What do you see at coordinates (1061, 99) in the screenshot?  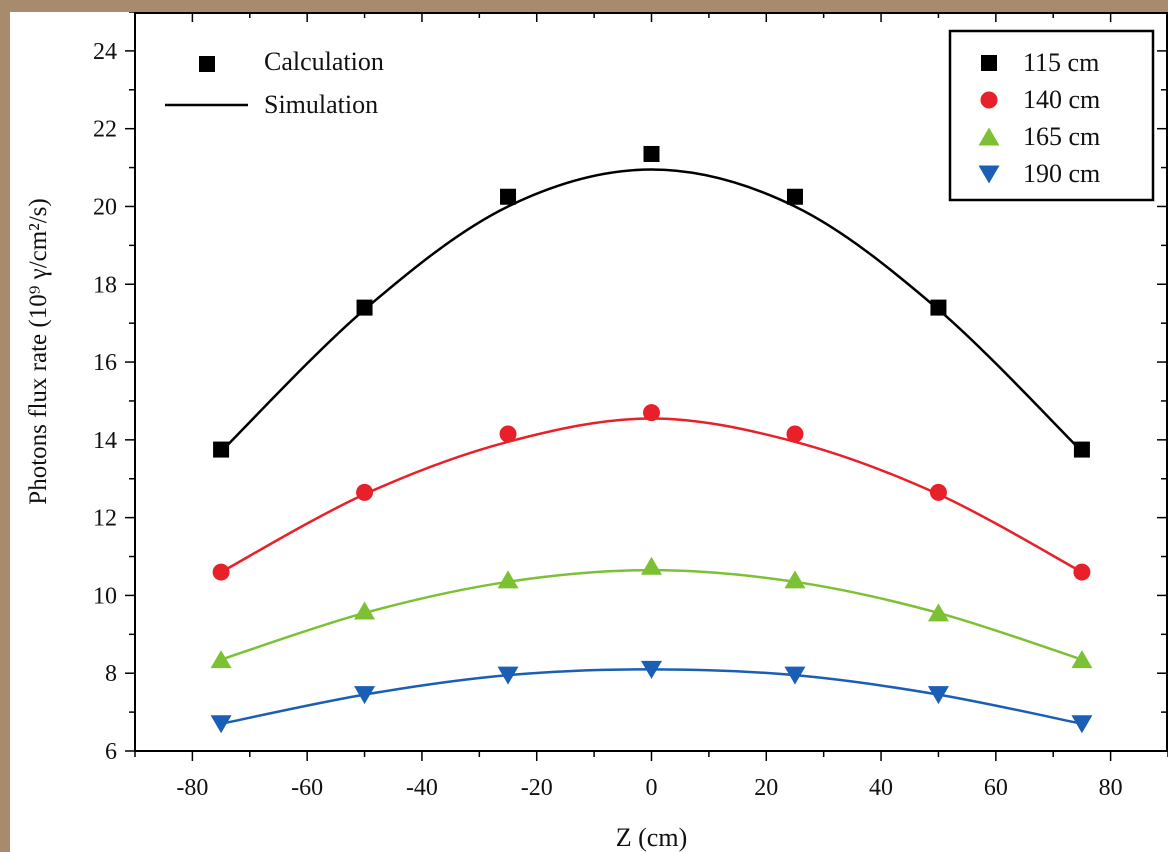 I see `legend-series-label: 140 cm` at bounding box center [1061, 99].